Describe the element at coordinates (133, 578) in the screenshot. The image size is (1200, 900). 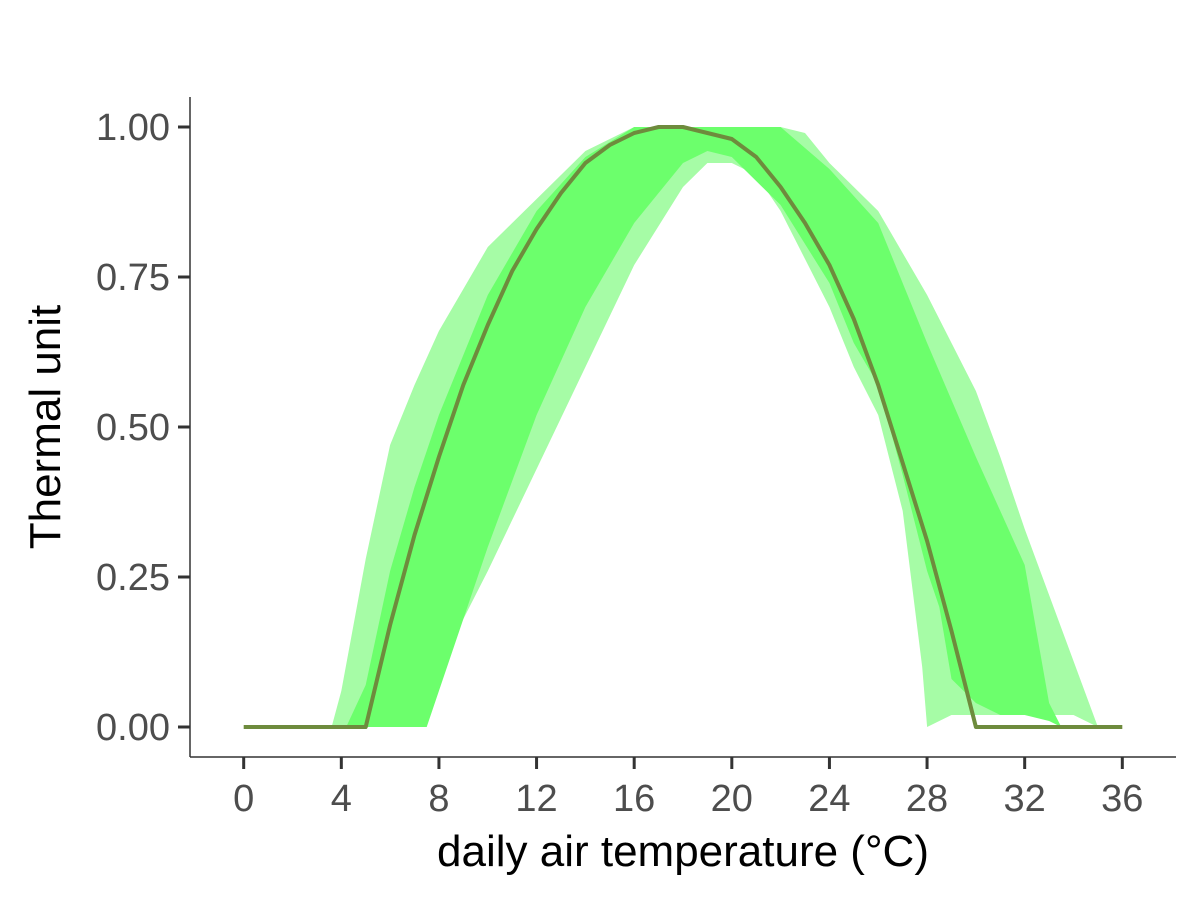
I see `y-tick-label: 0.25` at that location.